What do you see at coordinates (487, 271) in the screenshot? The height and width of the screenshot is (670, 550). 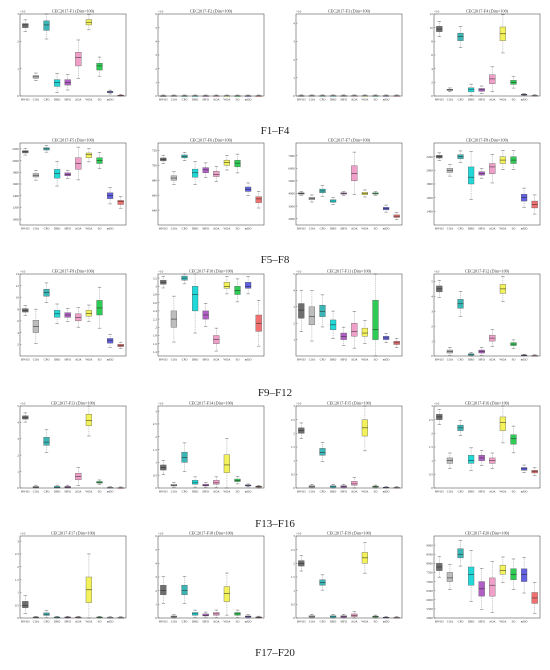 I see `chart-title: CEC2017-F12 (Dim=100)` at bounding box center [487, 271].